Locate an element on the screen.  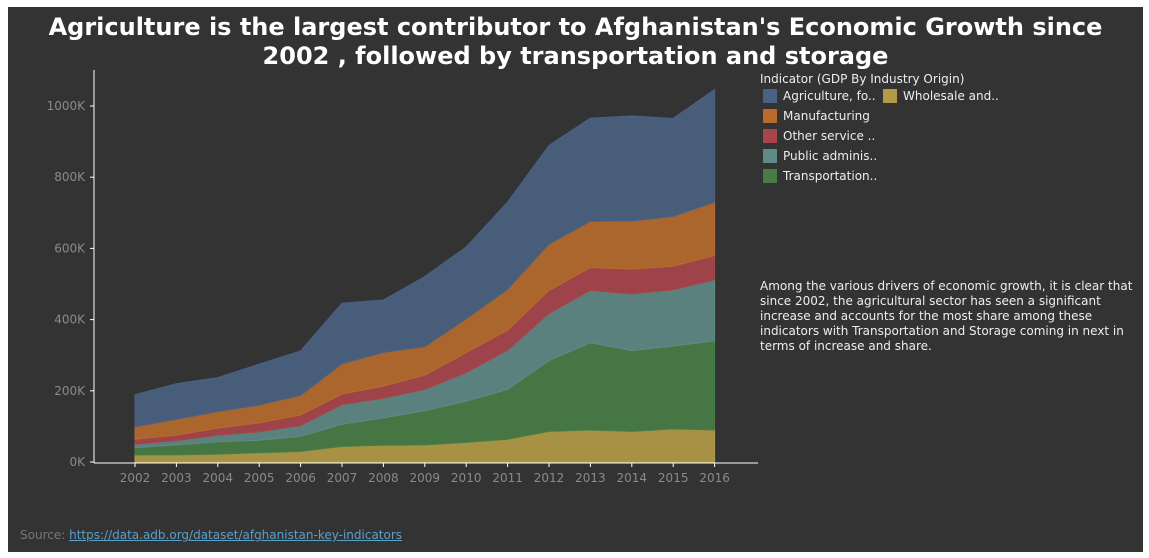
legend-item-manufacturing: Manufacturing is located at coordinates (816, 116).